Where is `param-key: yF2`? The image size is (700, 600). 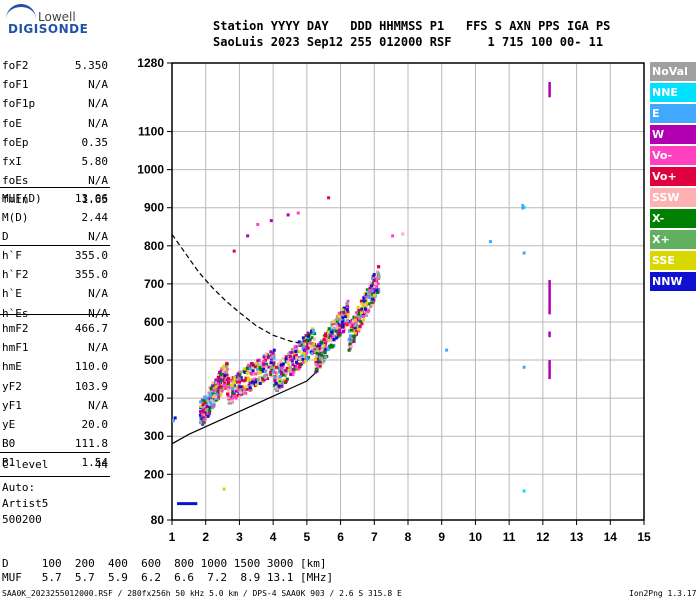
param-key: yF2 is located at coordinates (12, 386).